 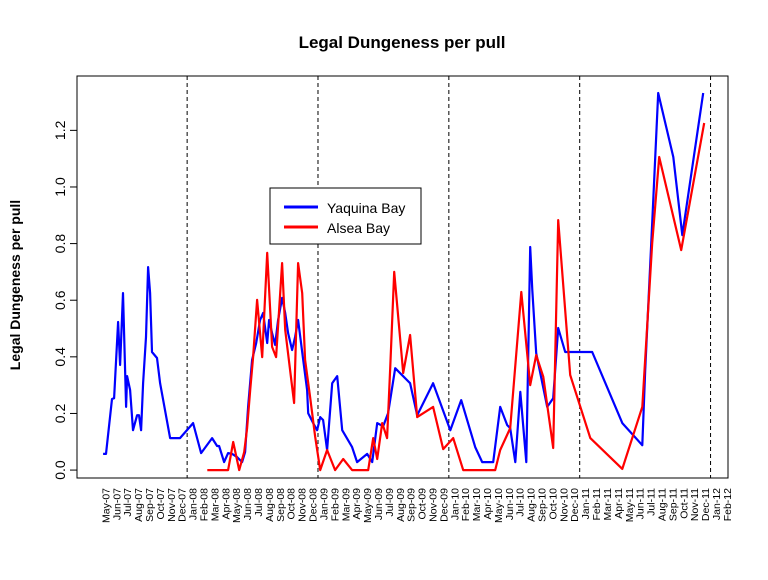 What do you see at coordinates (117, 504) in the screenshot?
I see `x-tick-label: Jun-07` at bounding box center [117, 504].